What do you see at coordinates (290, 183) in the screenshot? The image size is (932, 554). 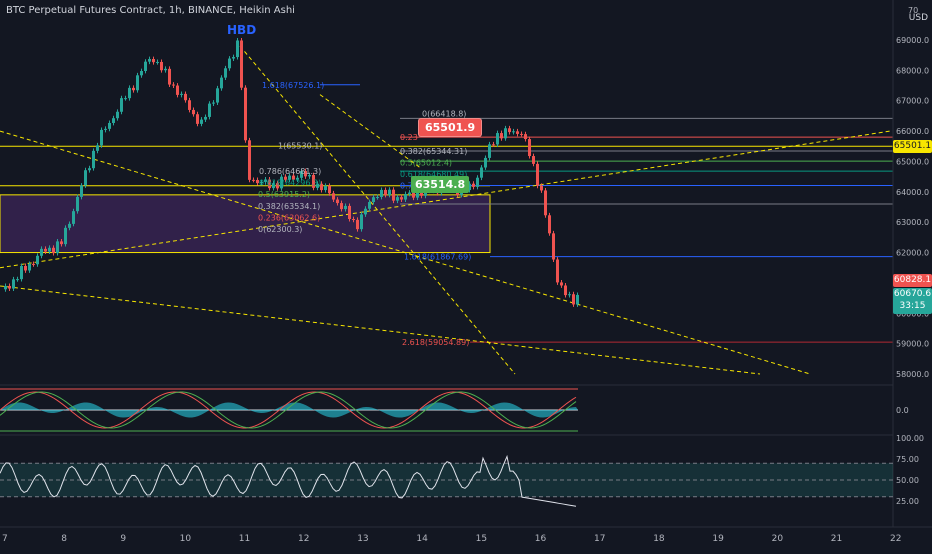 I see `fib-label-left: 0.618(64296.3)` at bounding box center [290, 183].